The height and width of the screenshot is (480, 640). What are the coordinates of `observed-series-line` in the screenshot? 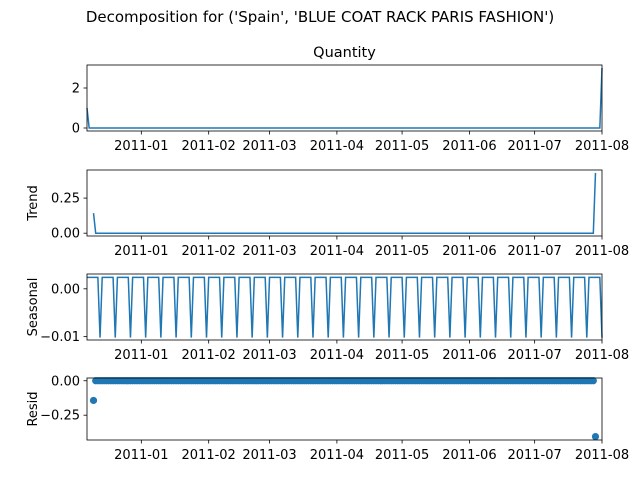 It's located at (344, 98).